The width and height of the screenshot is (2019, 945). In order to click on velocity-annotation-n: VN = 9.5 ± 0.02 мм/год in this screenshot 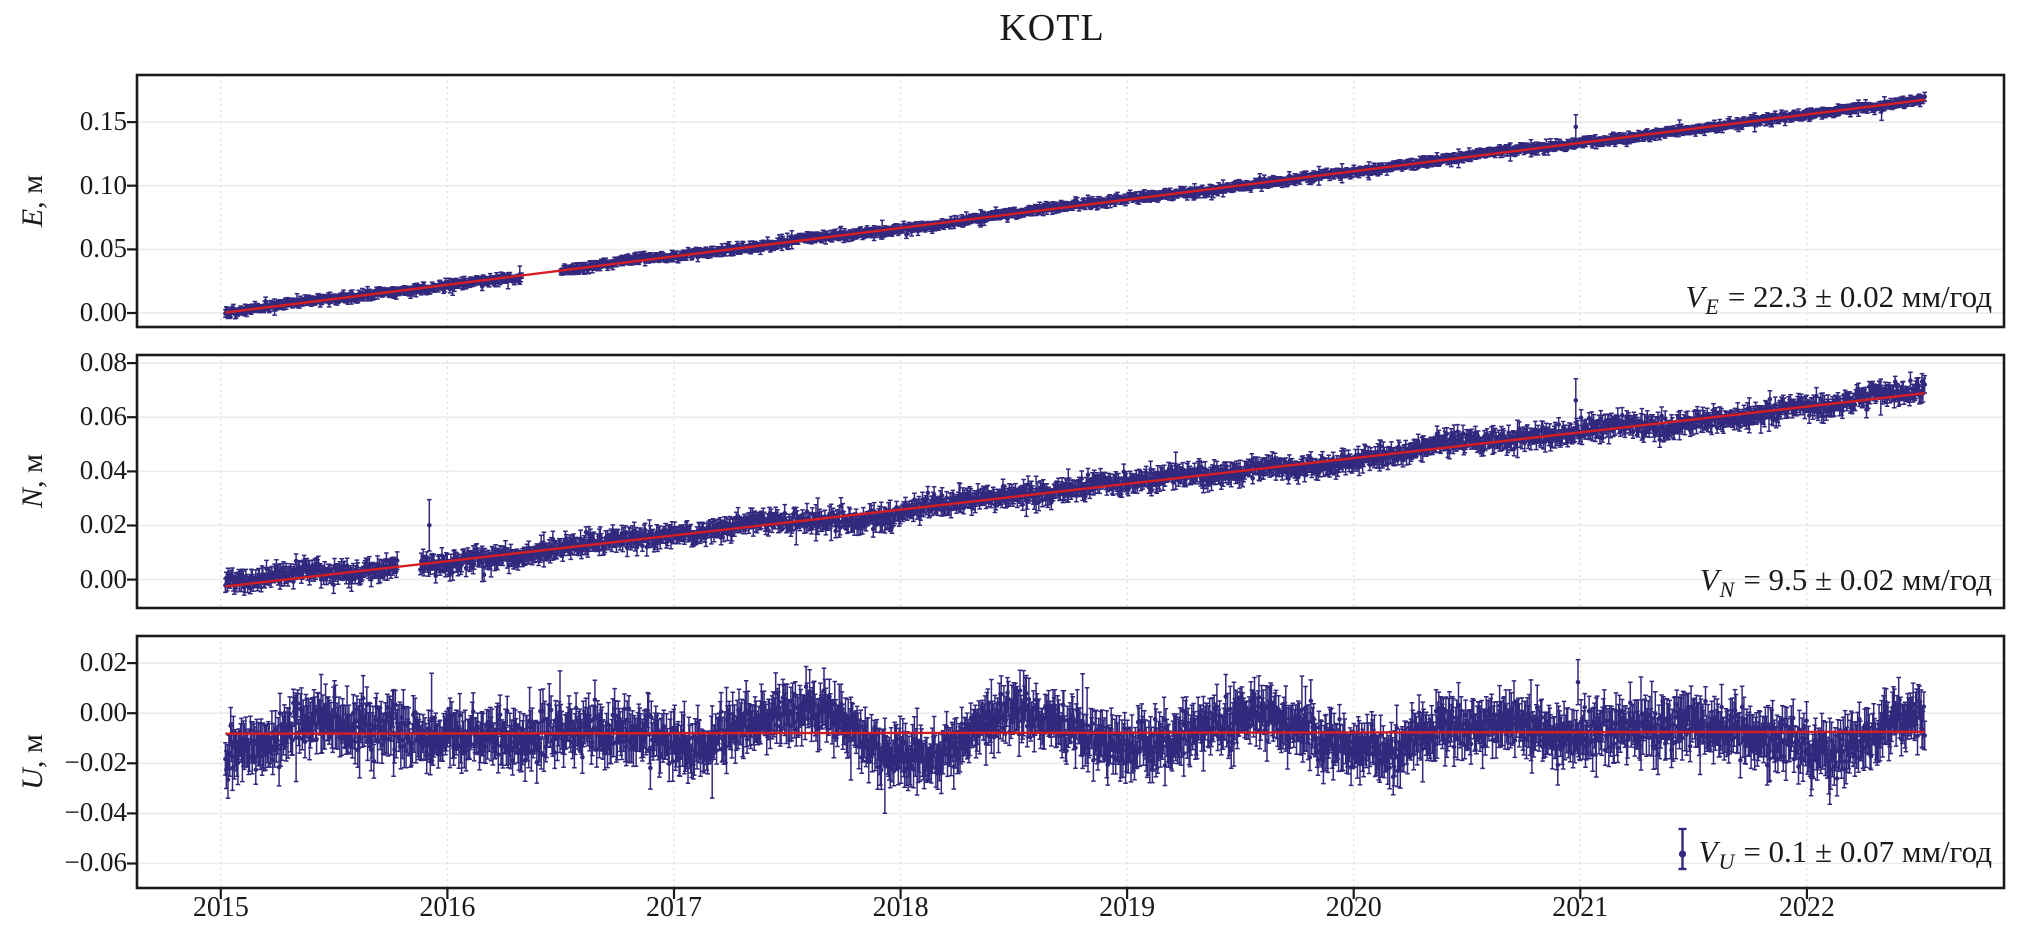, I will do `click(1845, 582)`.